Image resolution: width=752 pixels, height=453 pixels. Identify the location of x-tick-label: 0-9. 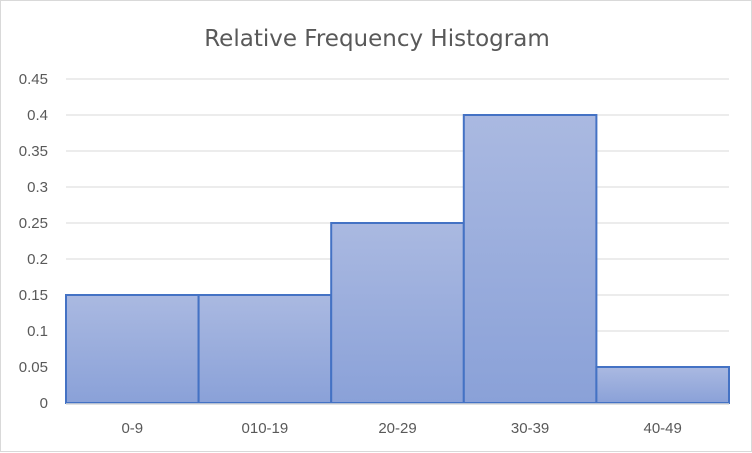
(132, 428).